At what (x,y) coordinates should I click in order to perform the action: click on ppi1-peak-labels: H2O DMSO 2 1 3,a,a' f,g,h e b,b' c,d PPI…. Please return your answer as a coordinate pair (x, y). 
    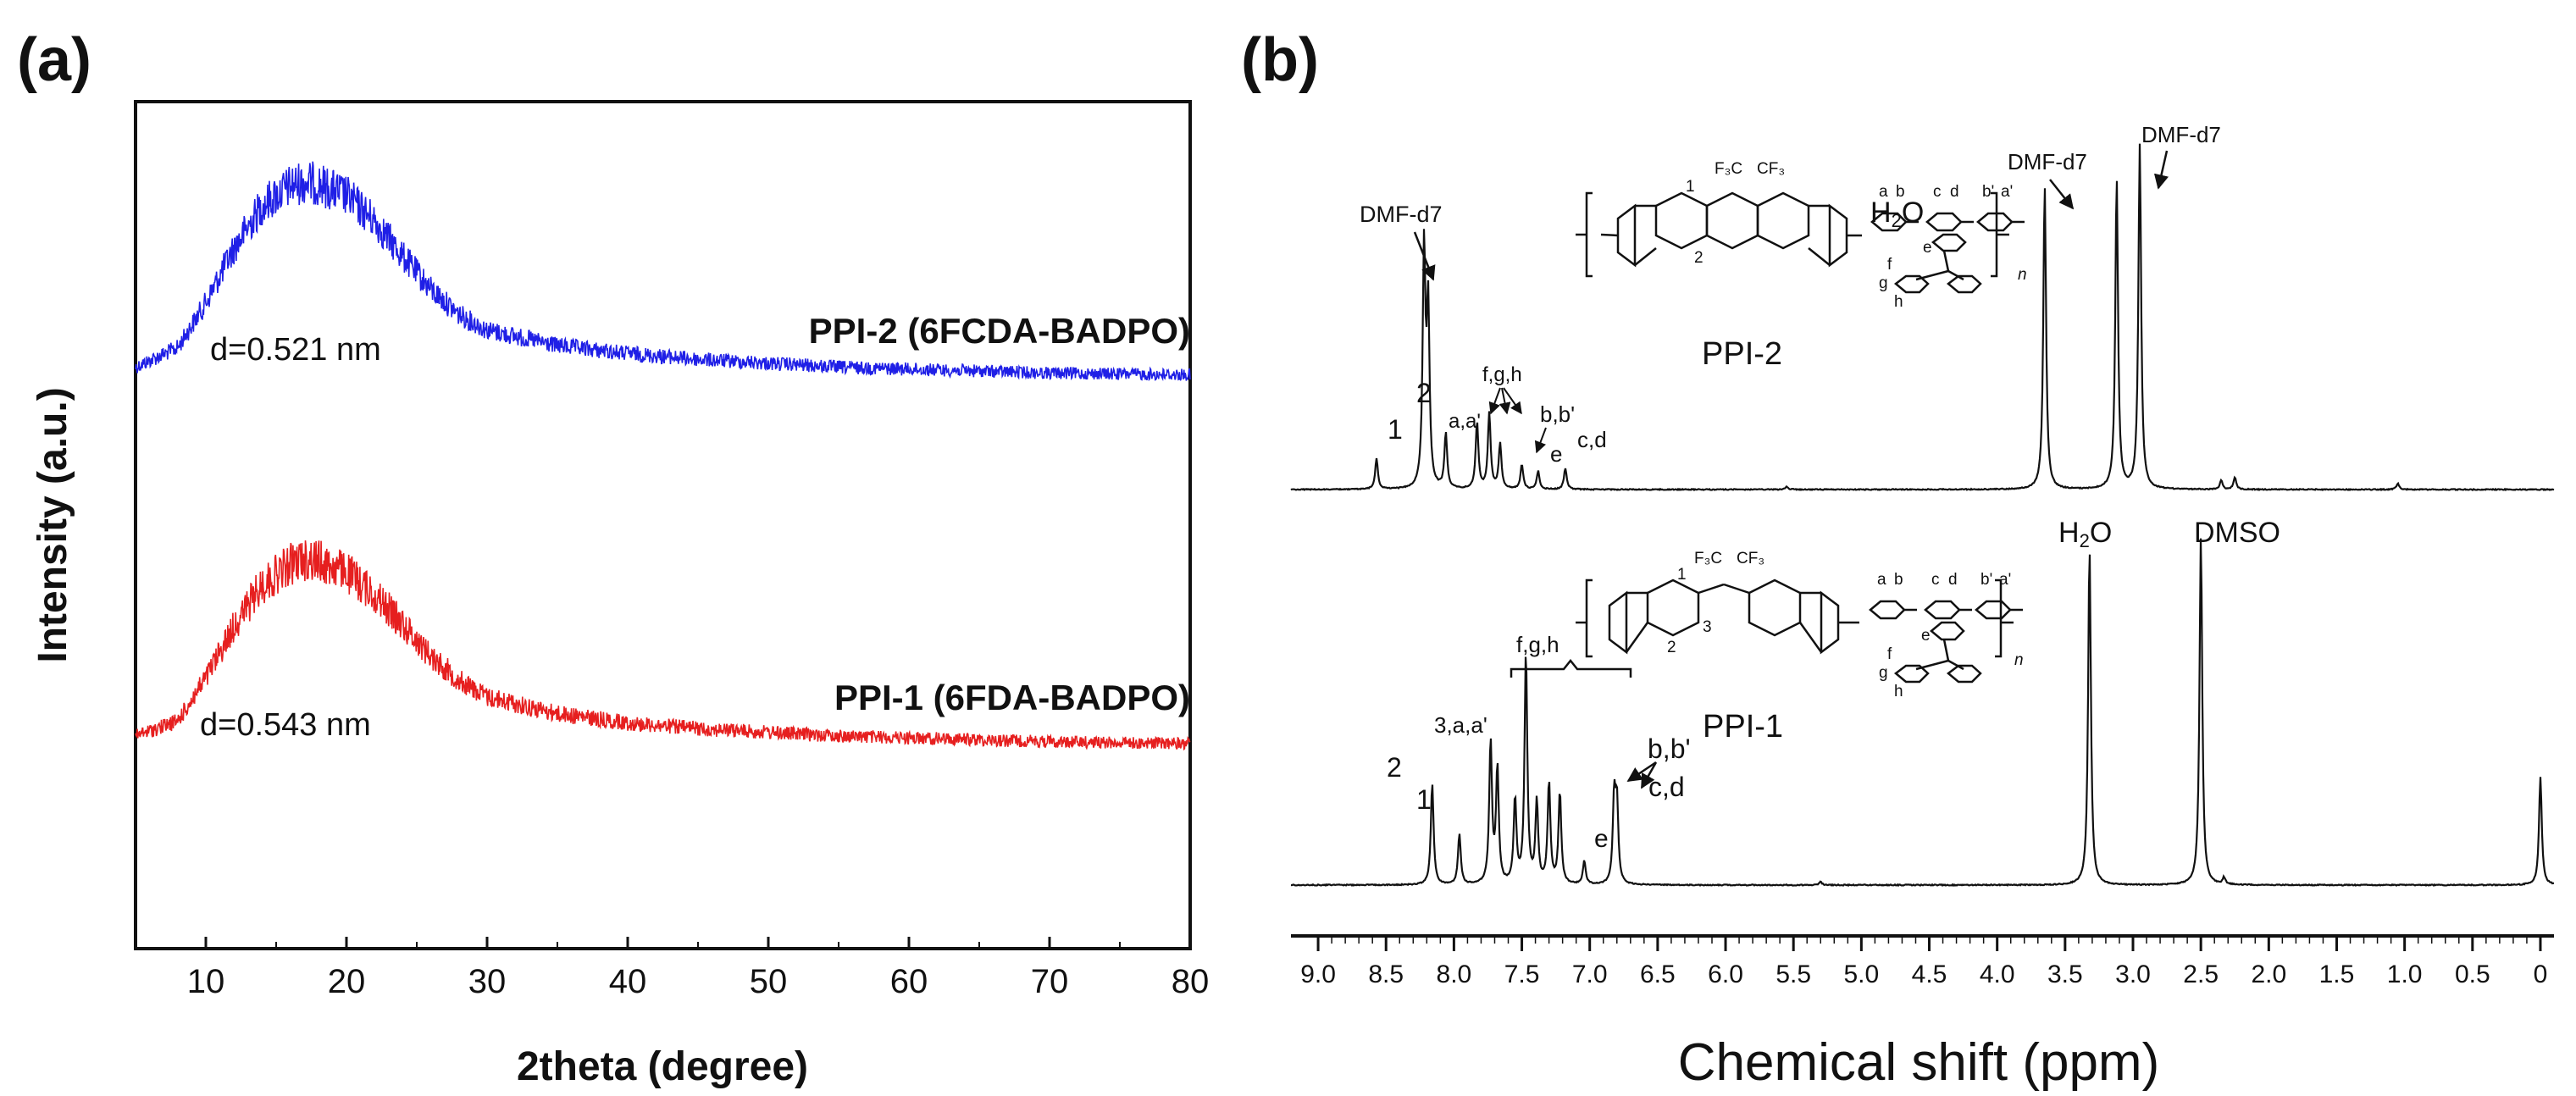
    Looking at the image, I should click on (1833, 685).